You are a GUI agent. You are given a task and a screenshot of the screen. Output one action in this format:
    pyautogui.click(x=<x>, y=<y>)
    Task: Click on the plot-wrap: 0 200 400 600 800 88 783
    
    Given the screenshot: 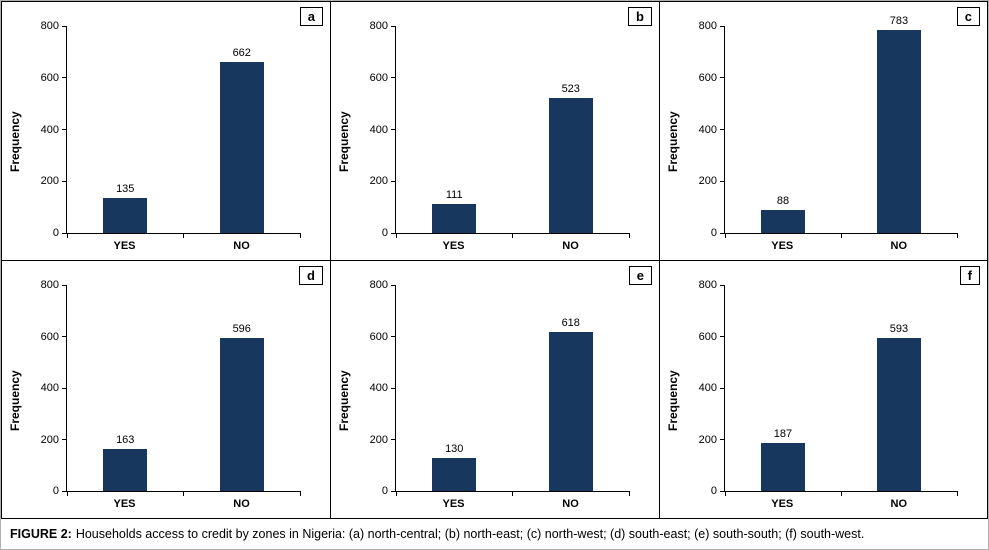 What is the action you would take?
    pyautogui.click(x=828, y=127)
    